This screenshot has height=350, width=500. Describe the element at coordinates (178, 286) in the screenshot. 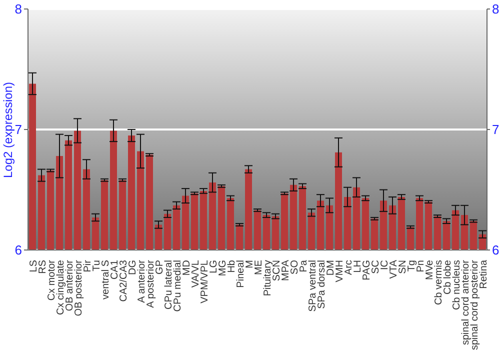

I see `x-tick-label: CPu medial` at that location.